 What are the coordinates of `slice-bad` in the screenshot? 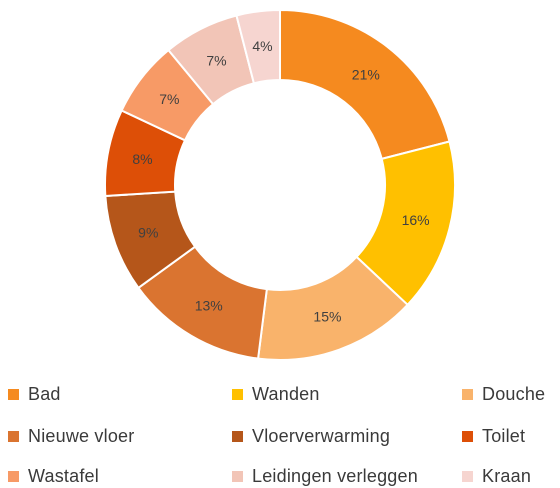 It's located at (365, 84).